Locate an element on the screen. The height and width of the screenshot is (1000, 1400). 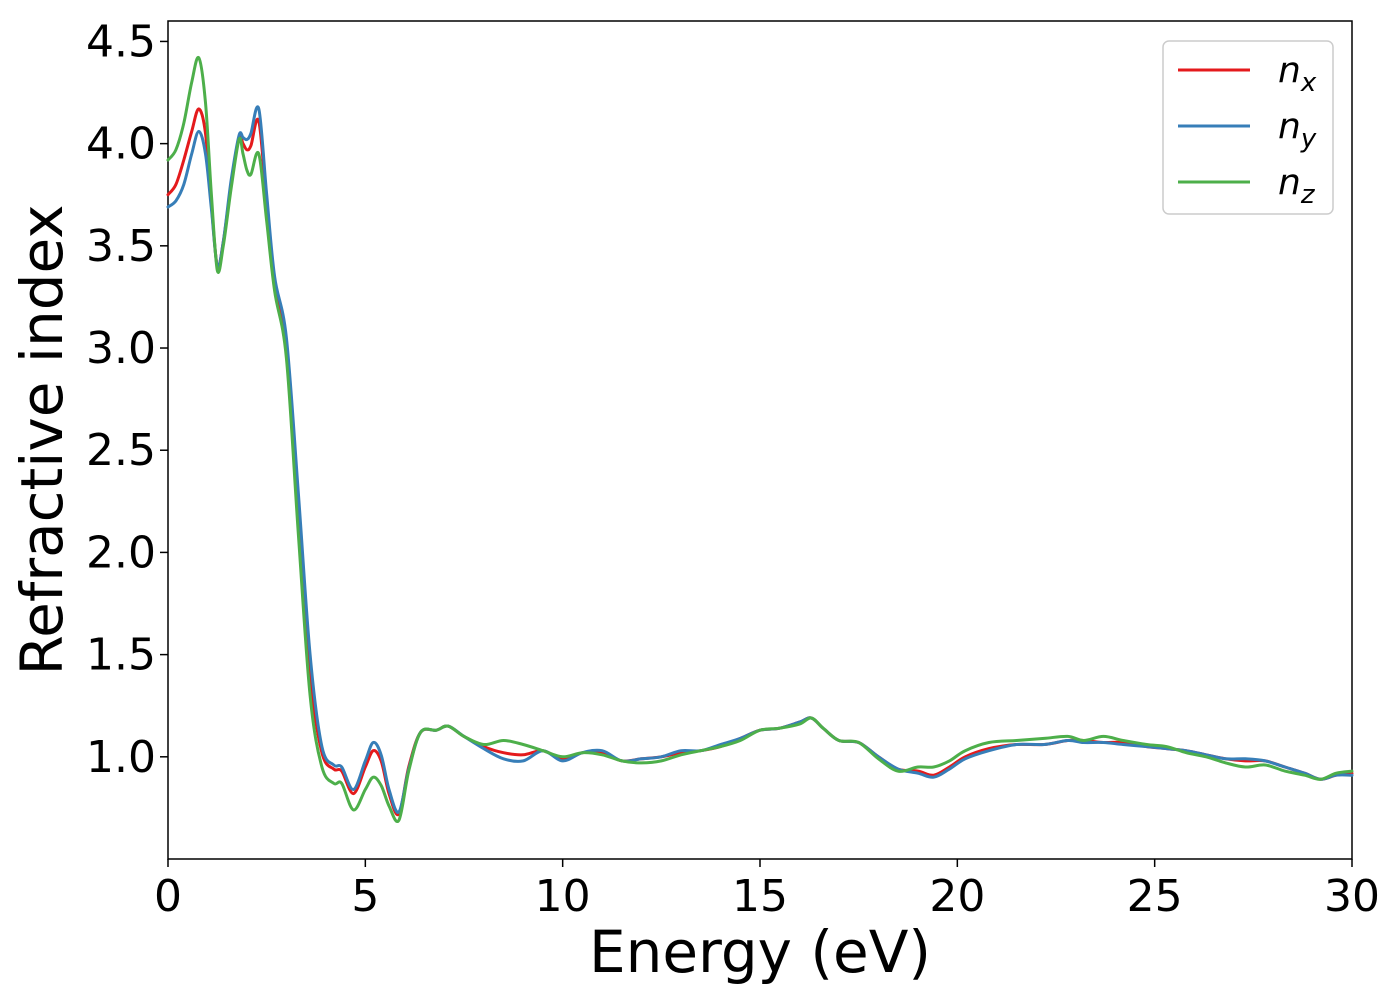
x-tick-label: 0 is located at coordinates (168, 896).